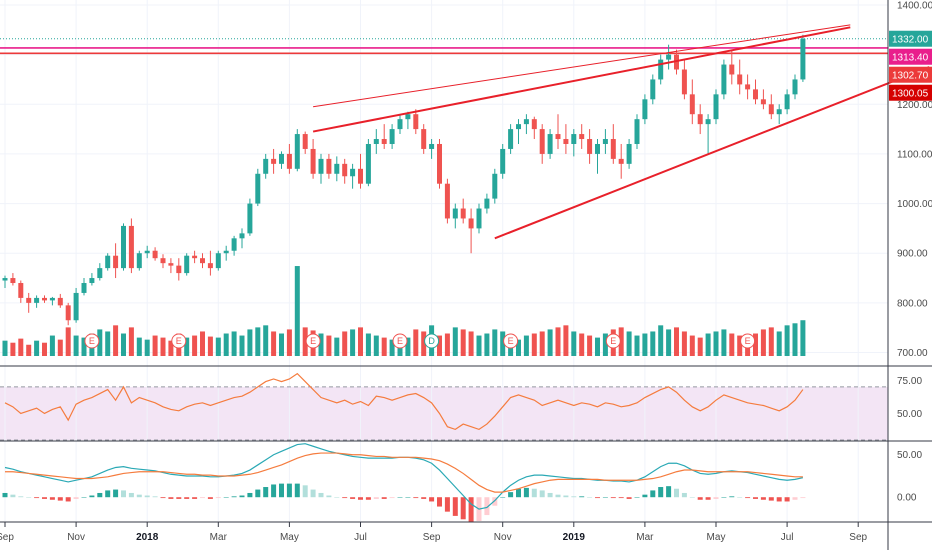 This screenshot has height=550, width=932. What do you see at coordinates (7, 537) in the screenshot?
I see `time-tick-label: Sep` at bounding box center [7, 537].